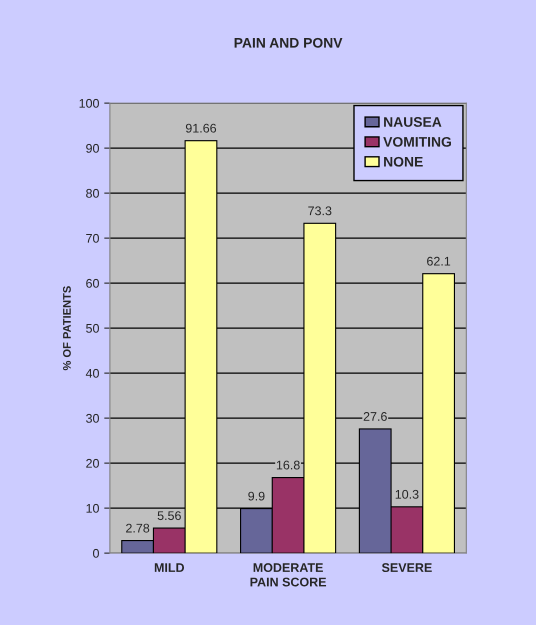 This screenshot has height=625, width=536. I want to click on legend-label: NONE, so click(403, 161).